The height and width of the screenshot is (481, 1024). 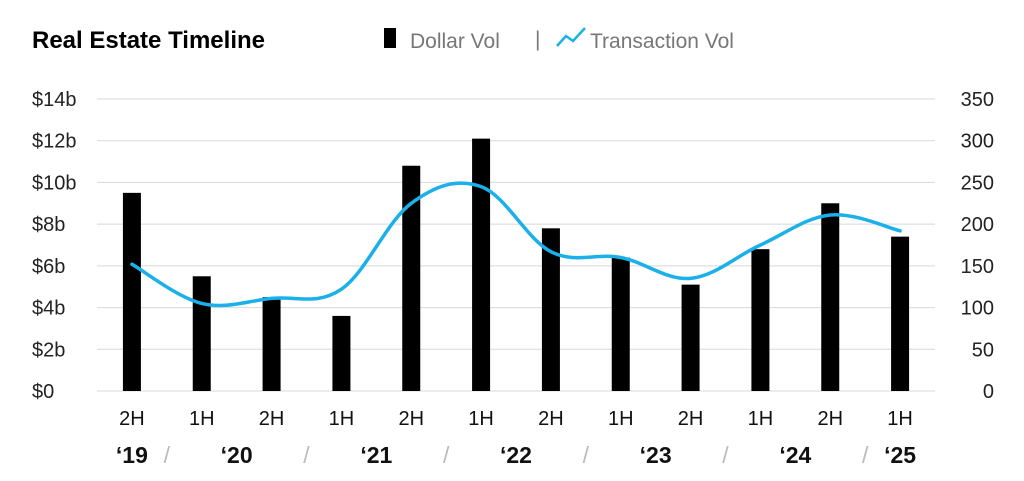 I want to click on y-axis-right: 0 50 100 150 200 250 300 350, so click(x=977, y=246).